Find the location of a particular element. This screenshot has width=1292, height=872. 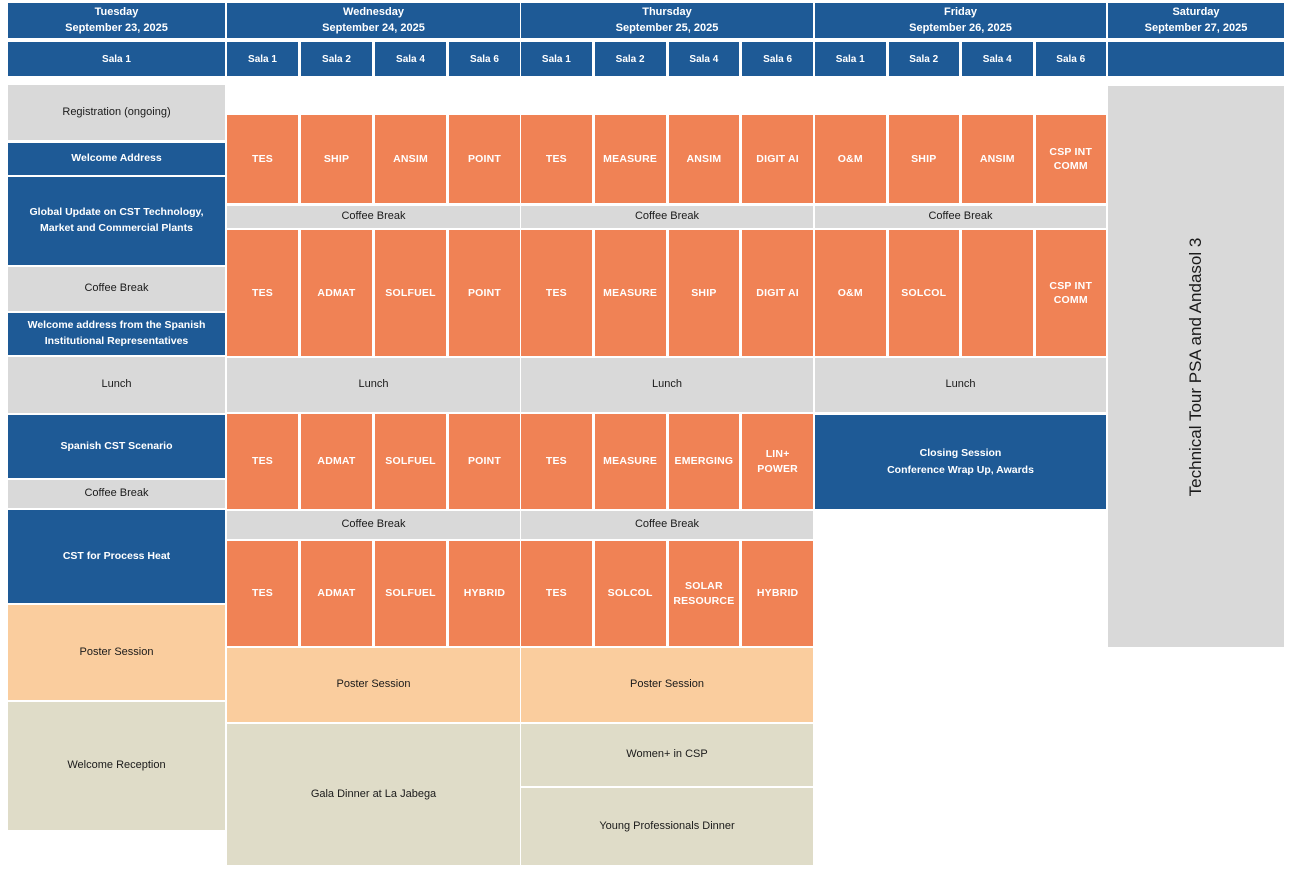

session-cell: LIN+ POWER is located at coordinates (777, 461).